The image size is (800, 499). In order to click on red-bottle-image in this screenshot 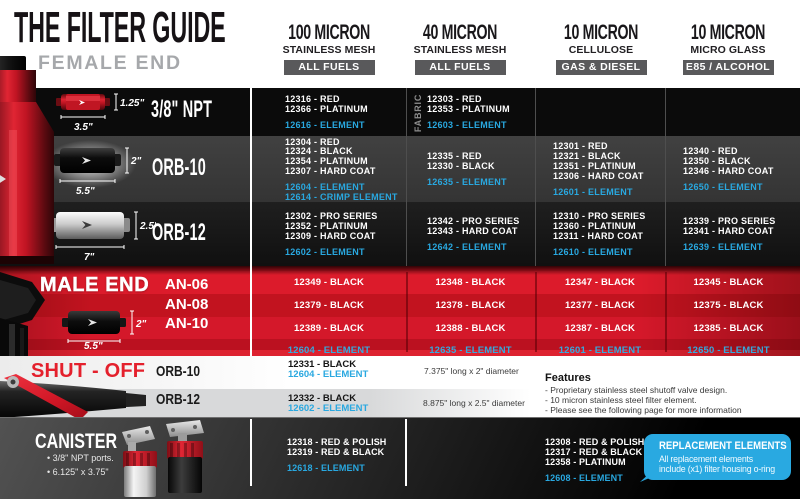, I will do `click(27, 160)`.